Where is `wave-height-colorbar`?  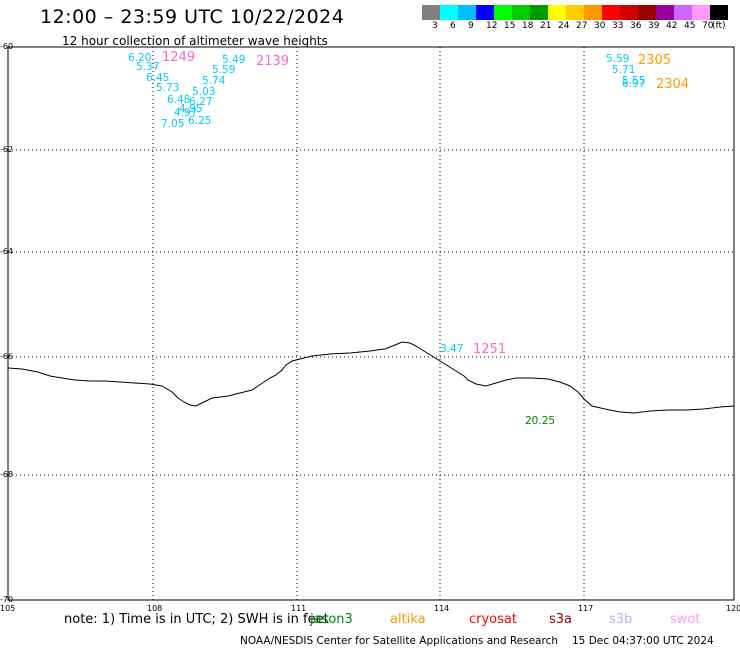
wave-height-colorbar is located at coordinates (575, 12).